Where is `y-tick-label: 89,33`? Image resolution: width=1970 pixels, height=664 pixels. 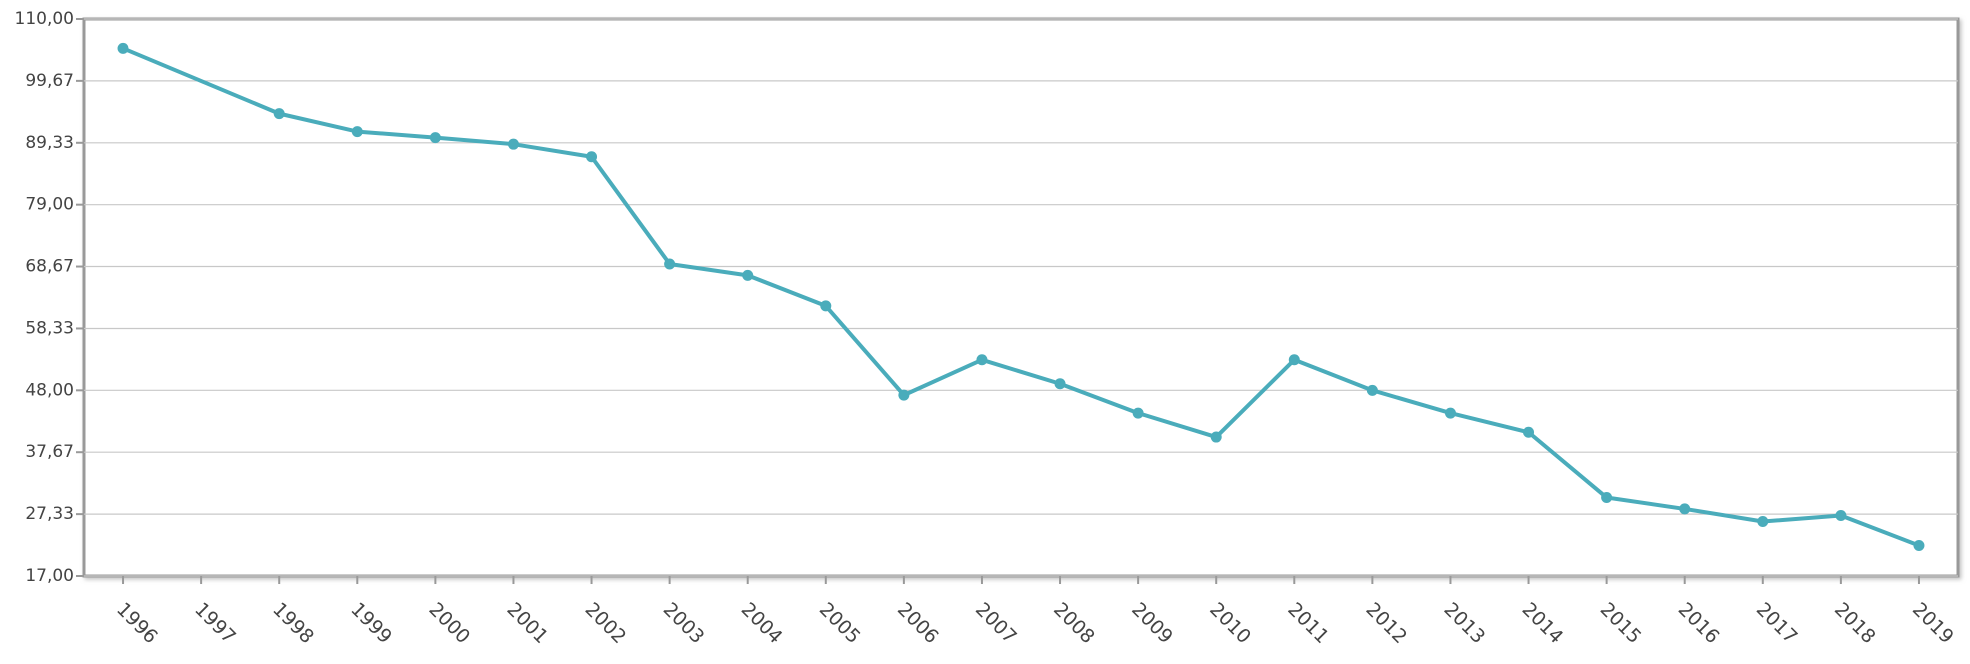 y-tick-label: 89,33 is located at coordinates (49, 143).